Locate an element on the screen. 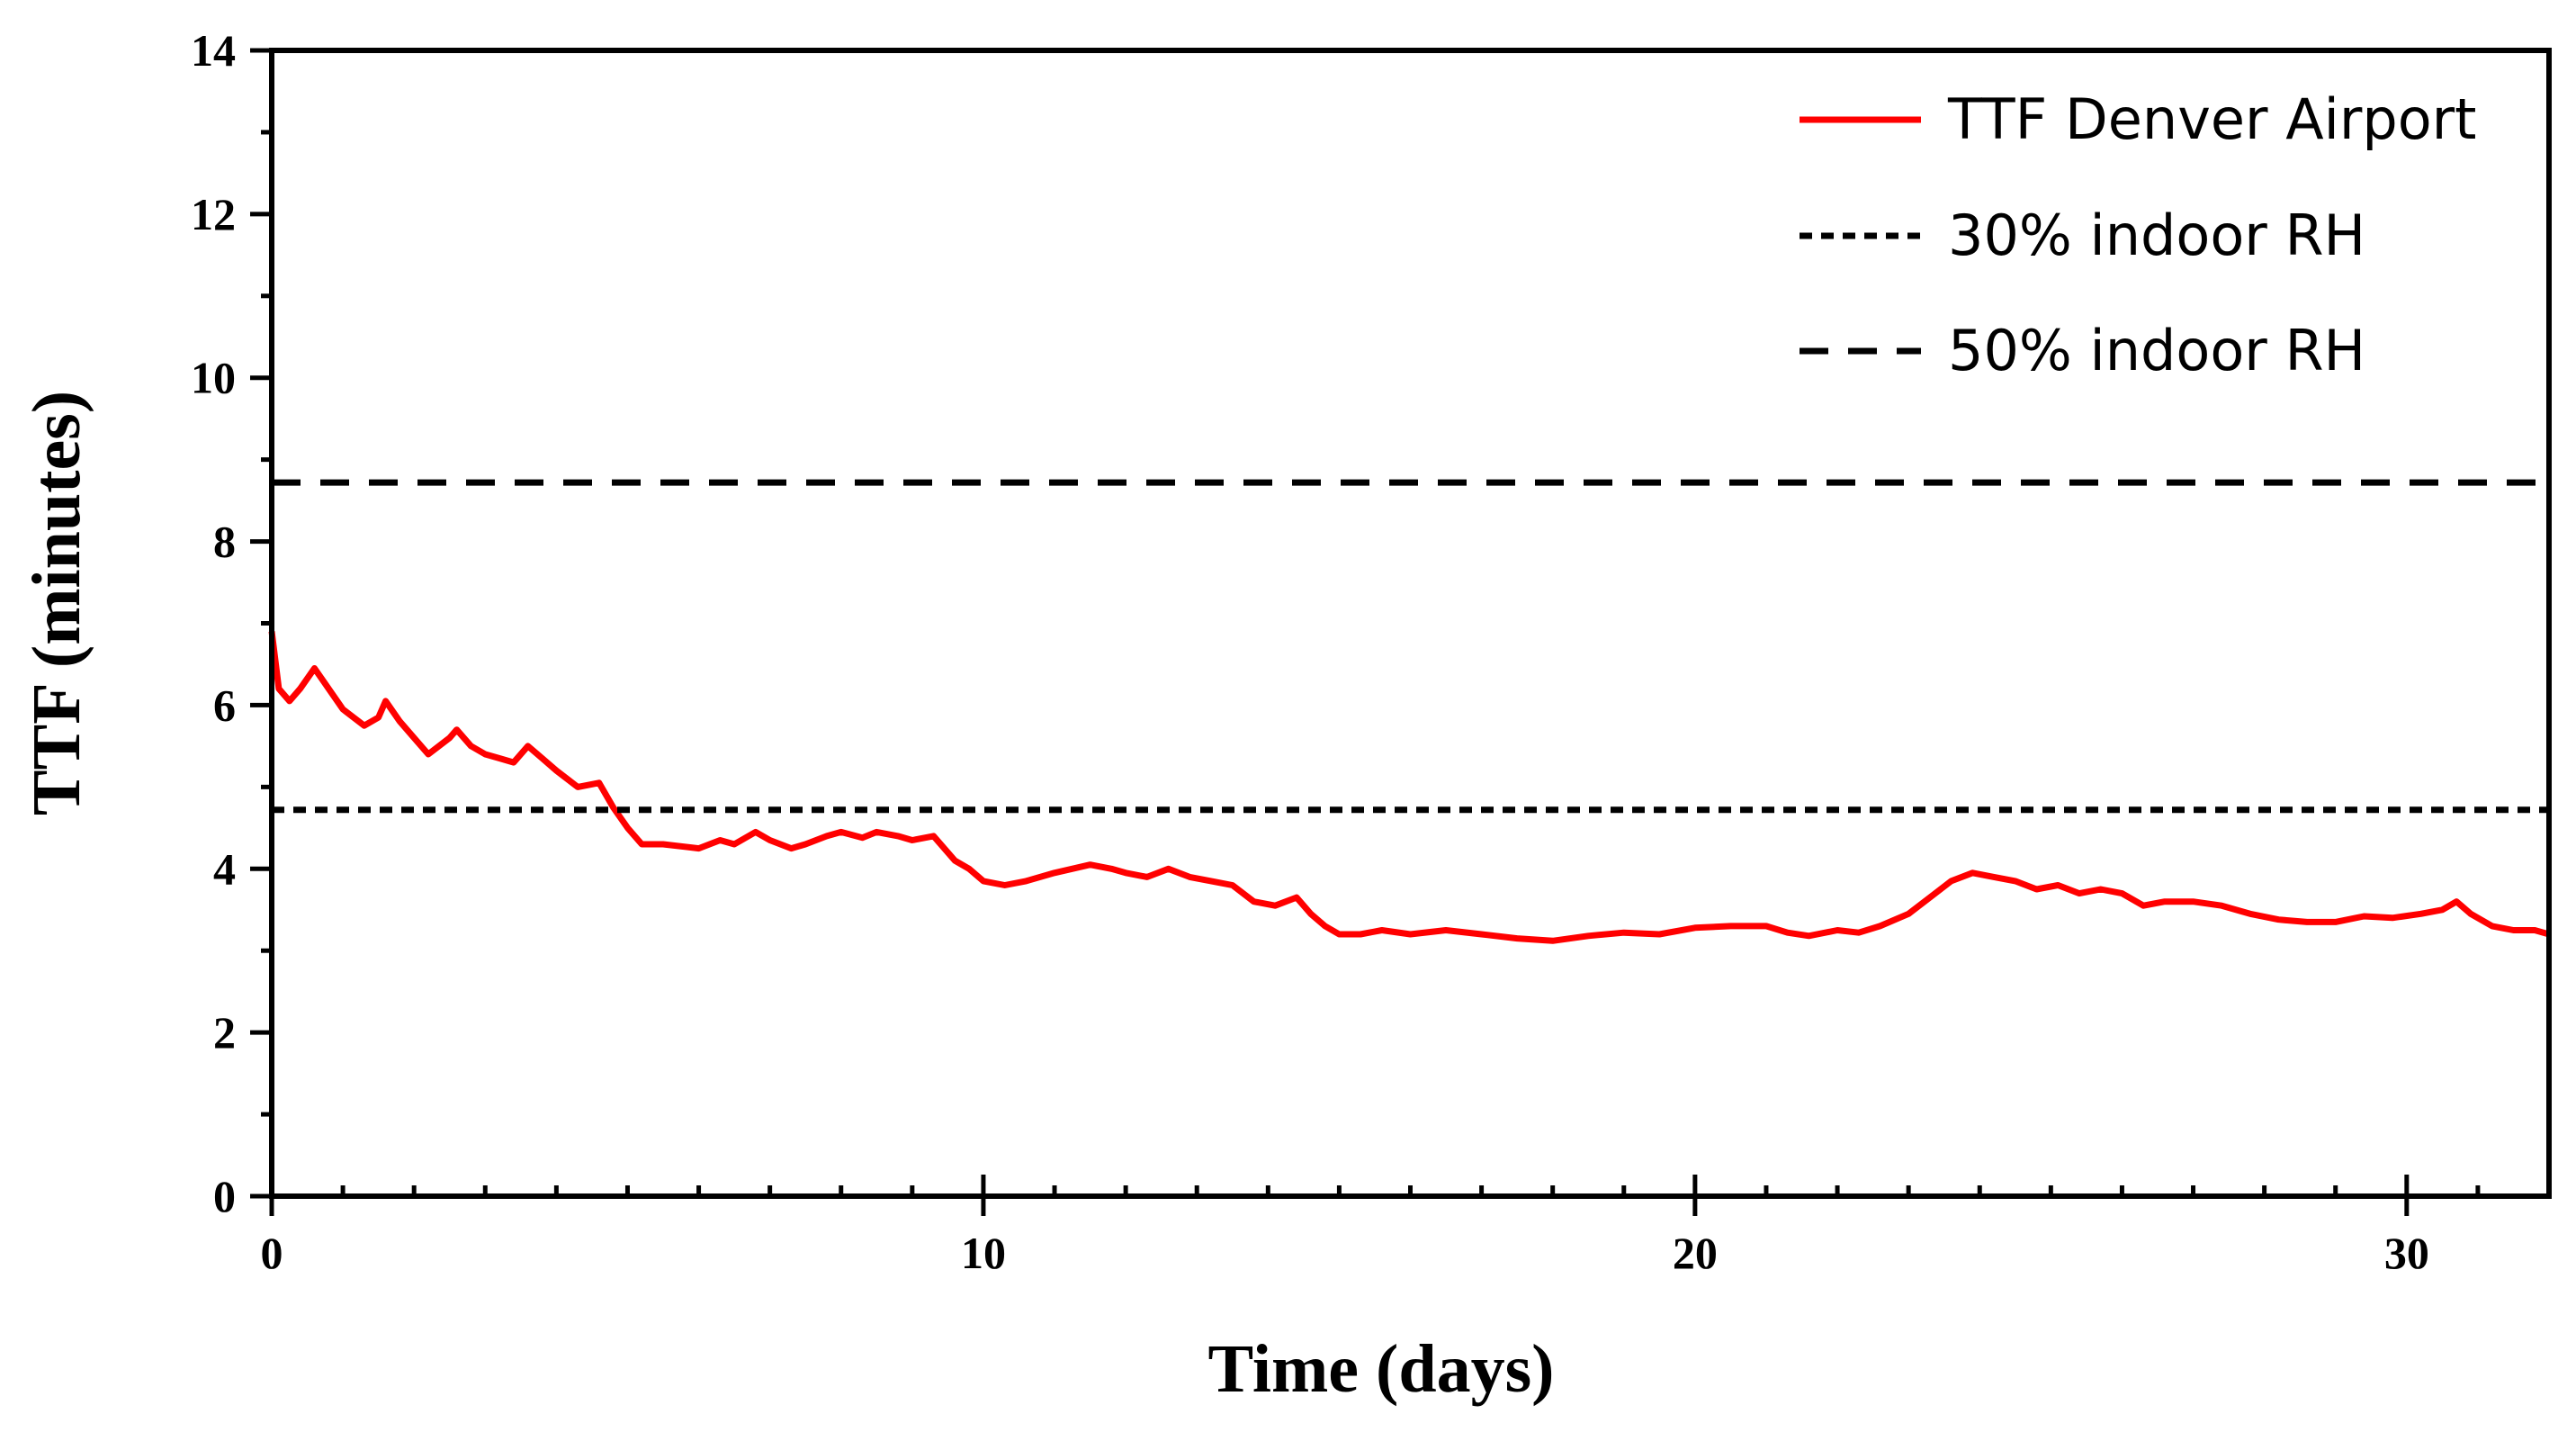  y-tick-label: 2 is located at coordinates (225, 1032).